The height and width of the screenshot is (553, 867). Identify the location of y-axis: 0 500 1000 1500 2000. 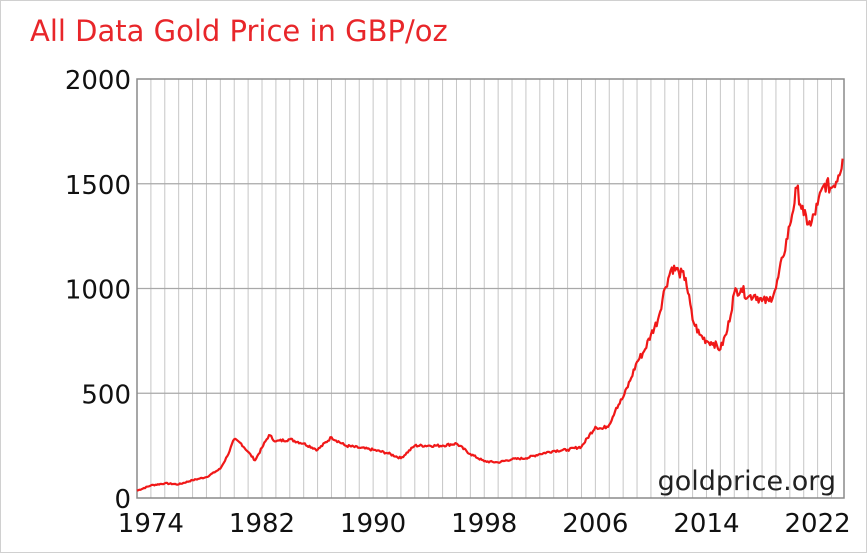
(98, 290).